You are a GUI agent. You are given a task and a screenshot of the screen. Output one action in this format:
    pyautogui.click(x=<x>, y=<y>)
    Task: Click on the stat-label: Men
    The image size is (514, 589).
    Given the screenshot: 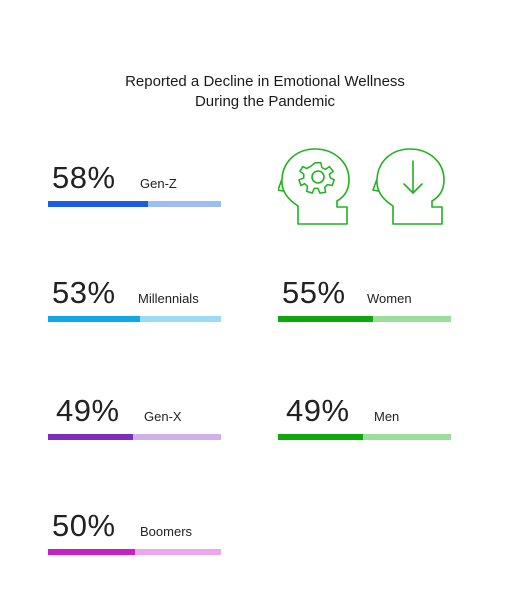 What is the action you would take?
    pyautogui.click(x=387, y=416)
    